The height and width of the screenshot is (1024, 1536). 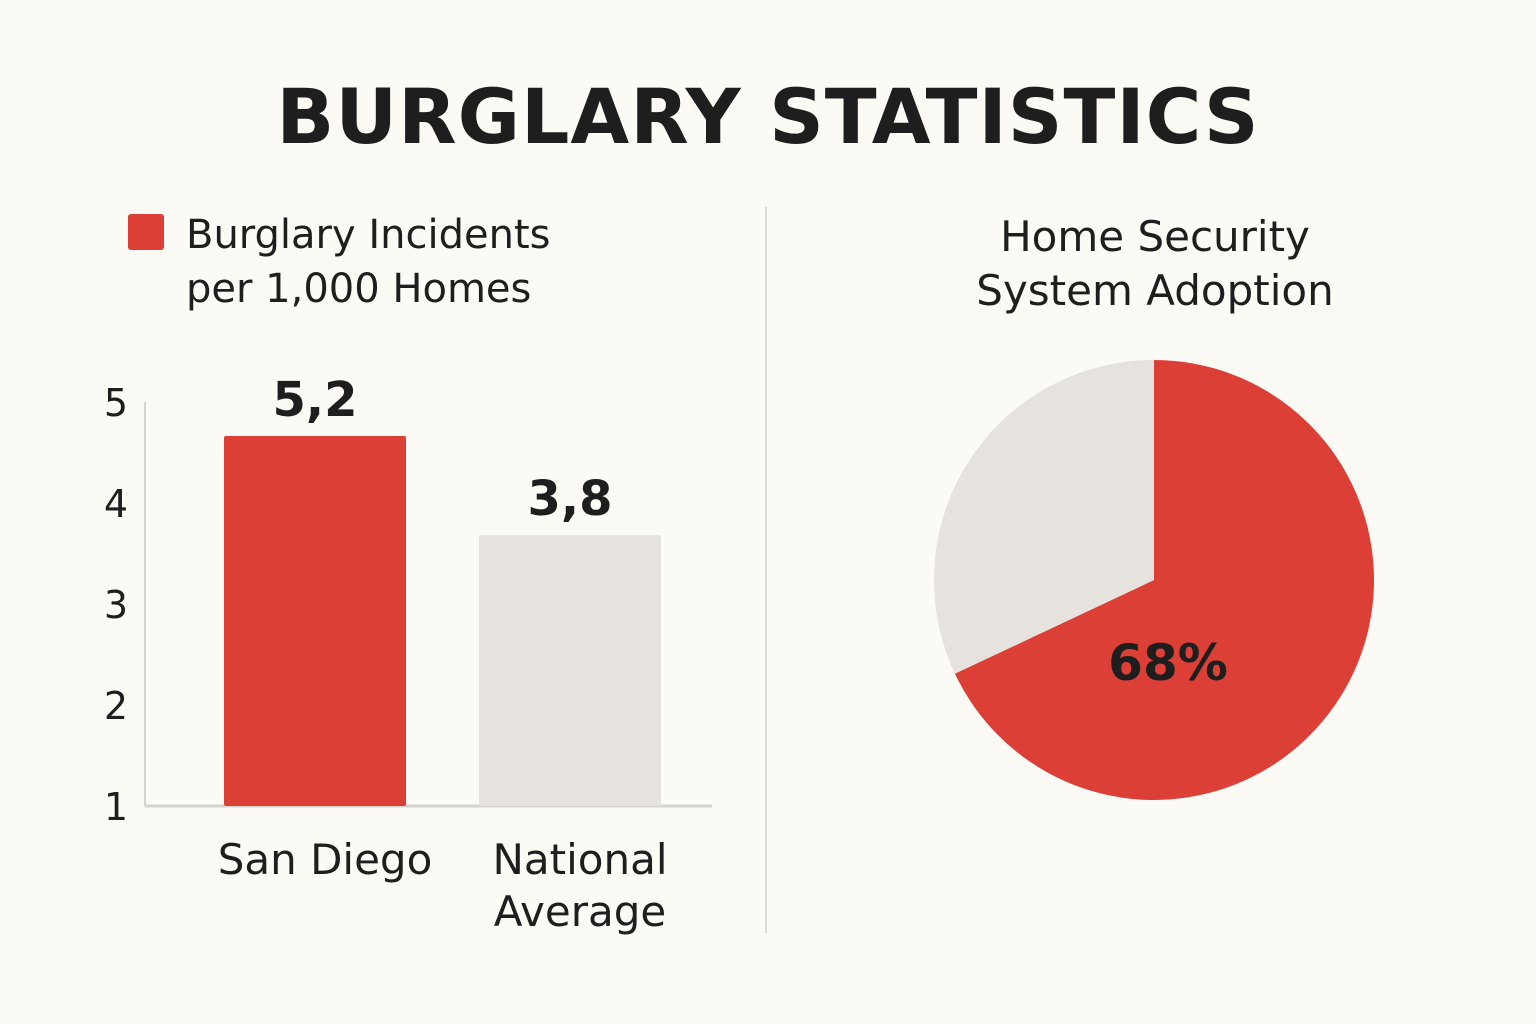 I want to click on bar-value-label: 3,8, so click(x=569, y=499).